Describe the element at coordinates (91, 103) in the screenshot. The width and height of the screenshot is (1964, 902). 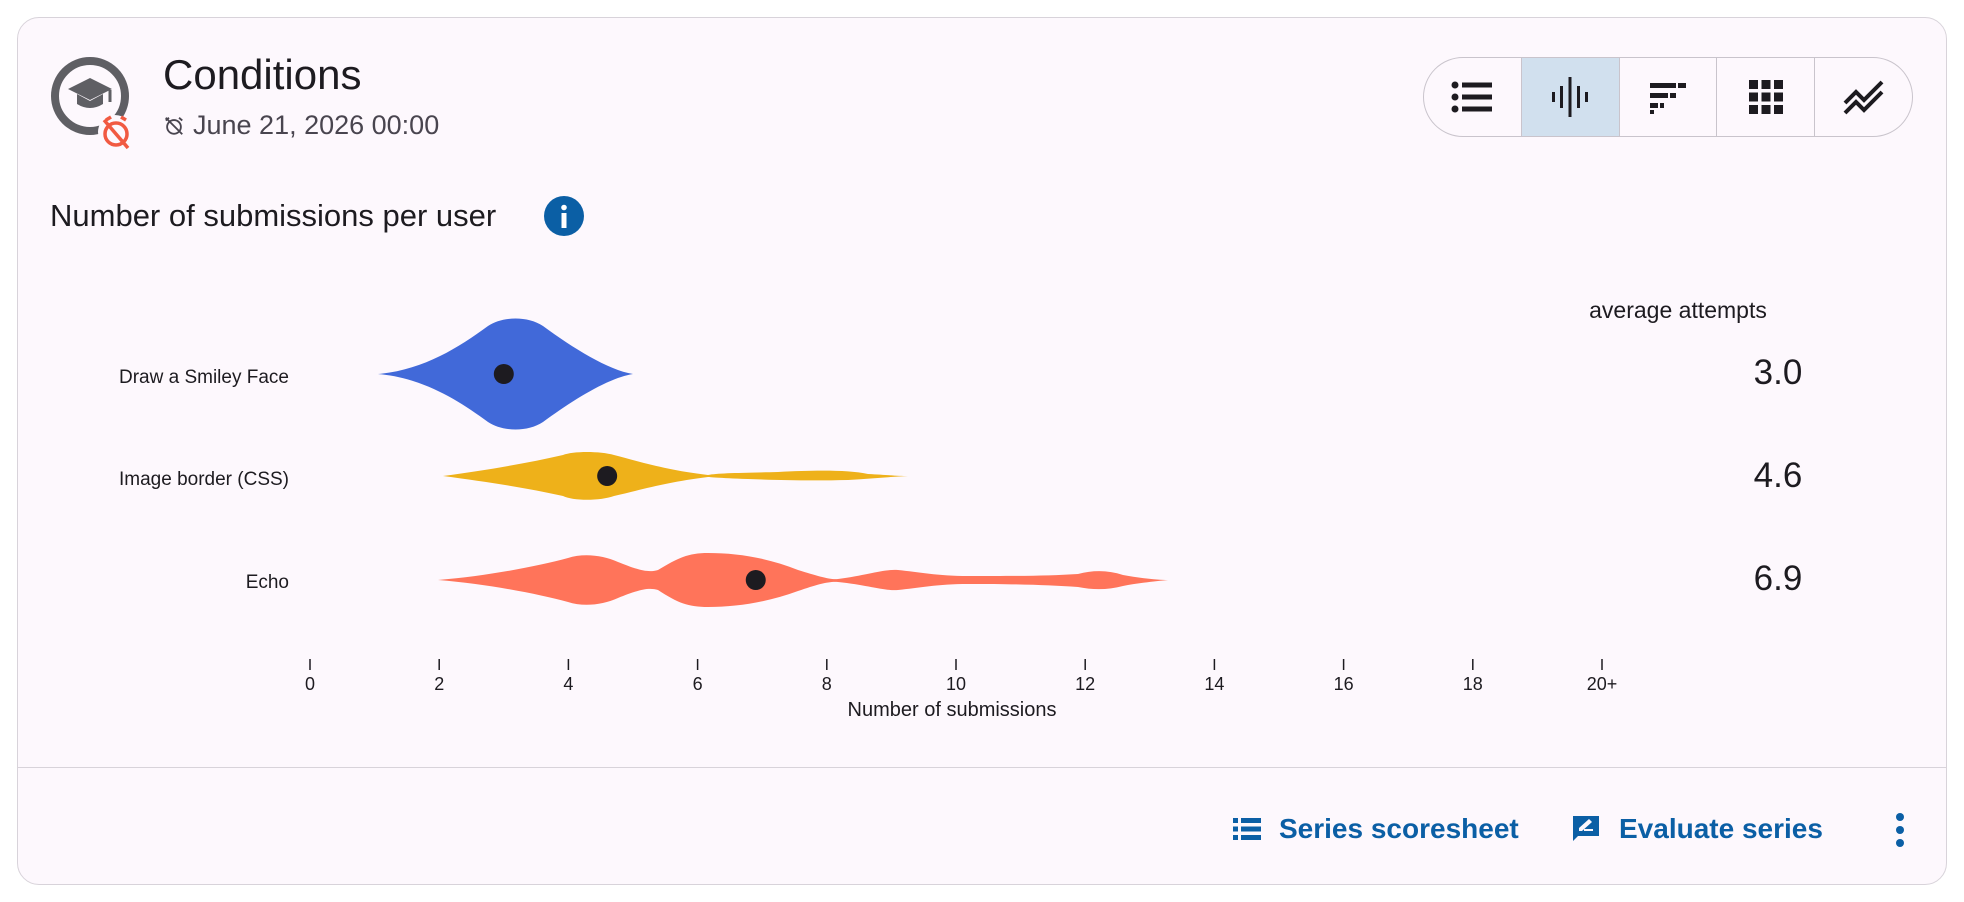
I see `series-graduation-cap-icon` at that location.